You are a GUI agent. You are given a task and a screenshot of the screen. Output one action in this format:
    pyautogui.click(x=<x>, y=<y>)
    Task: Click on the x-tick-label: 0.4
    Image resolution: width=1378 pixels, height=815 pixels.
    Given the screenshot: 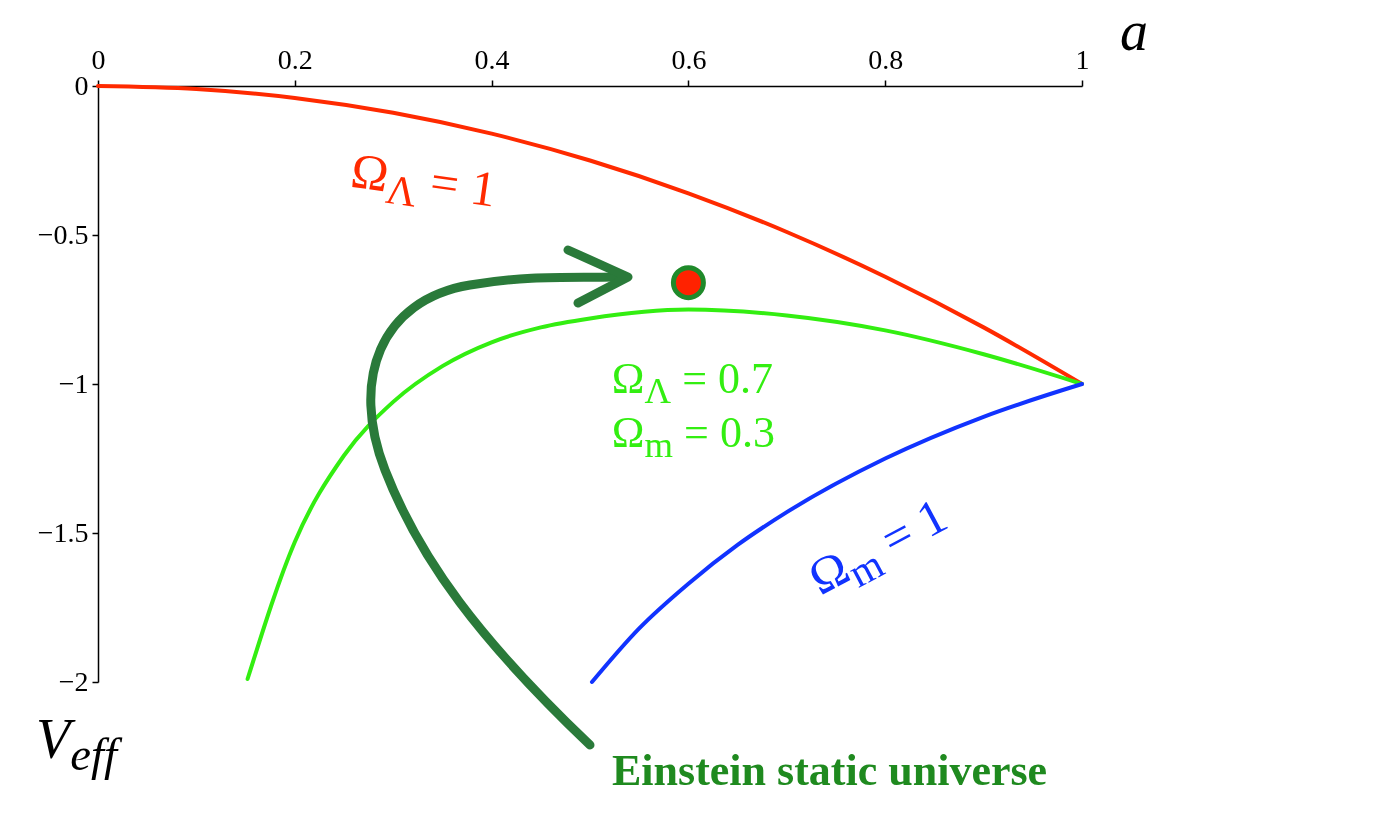 What is the action you would take?
    pyautogui.click(x=492, y=59)
    